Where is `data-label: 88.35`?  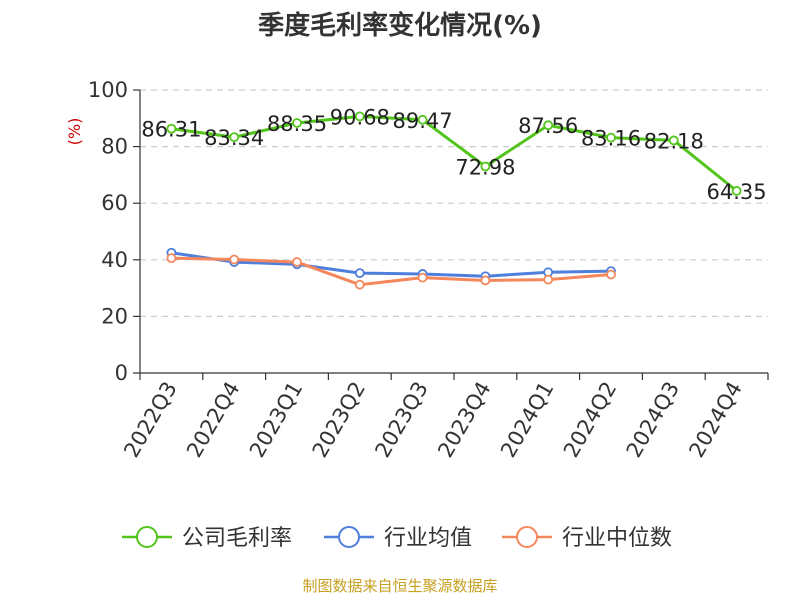 data-label: 88.35 is located at coordinates (297, 124).